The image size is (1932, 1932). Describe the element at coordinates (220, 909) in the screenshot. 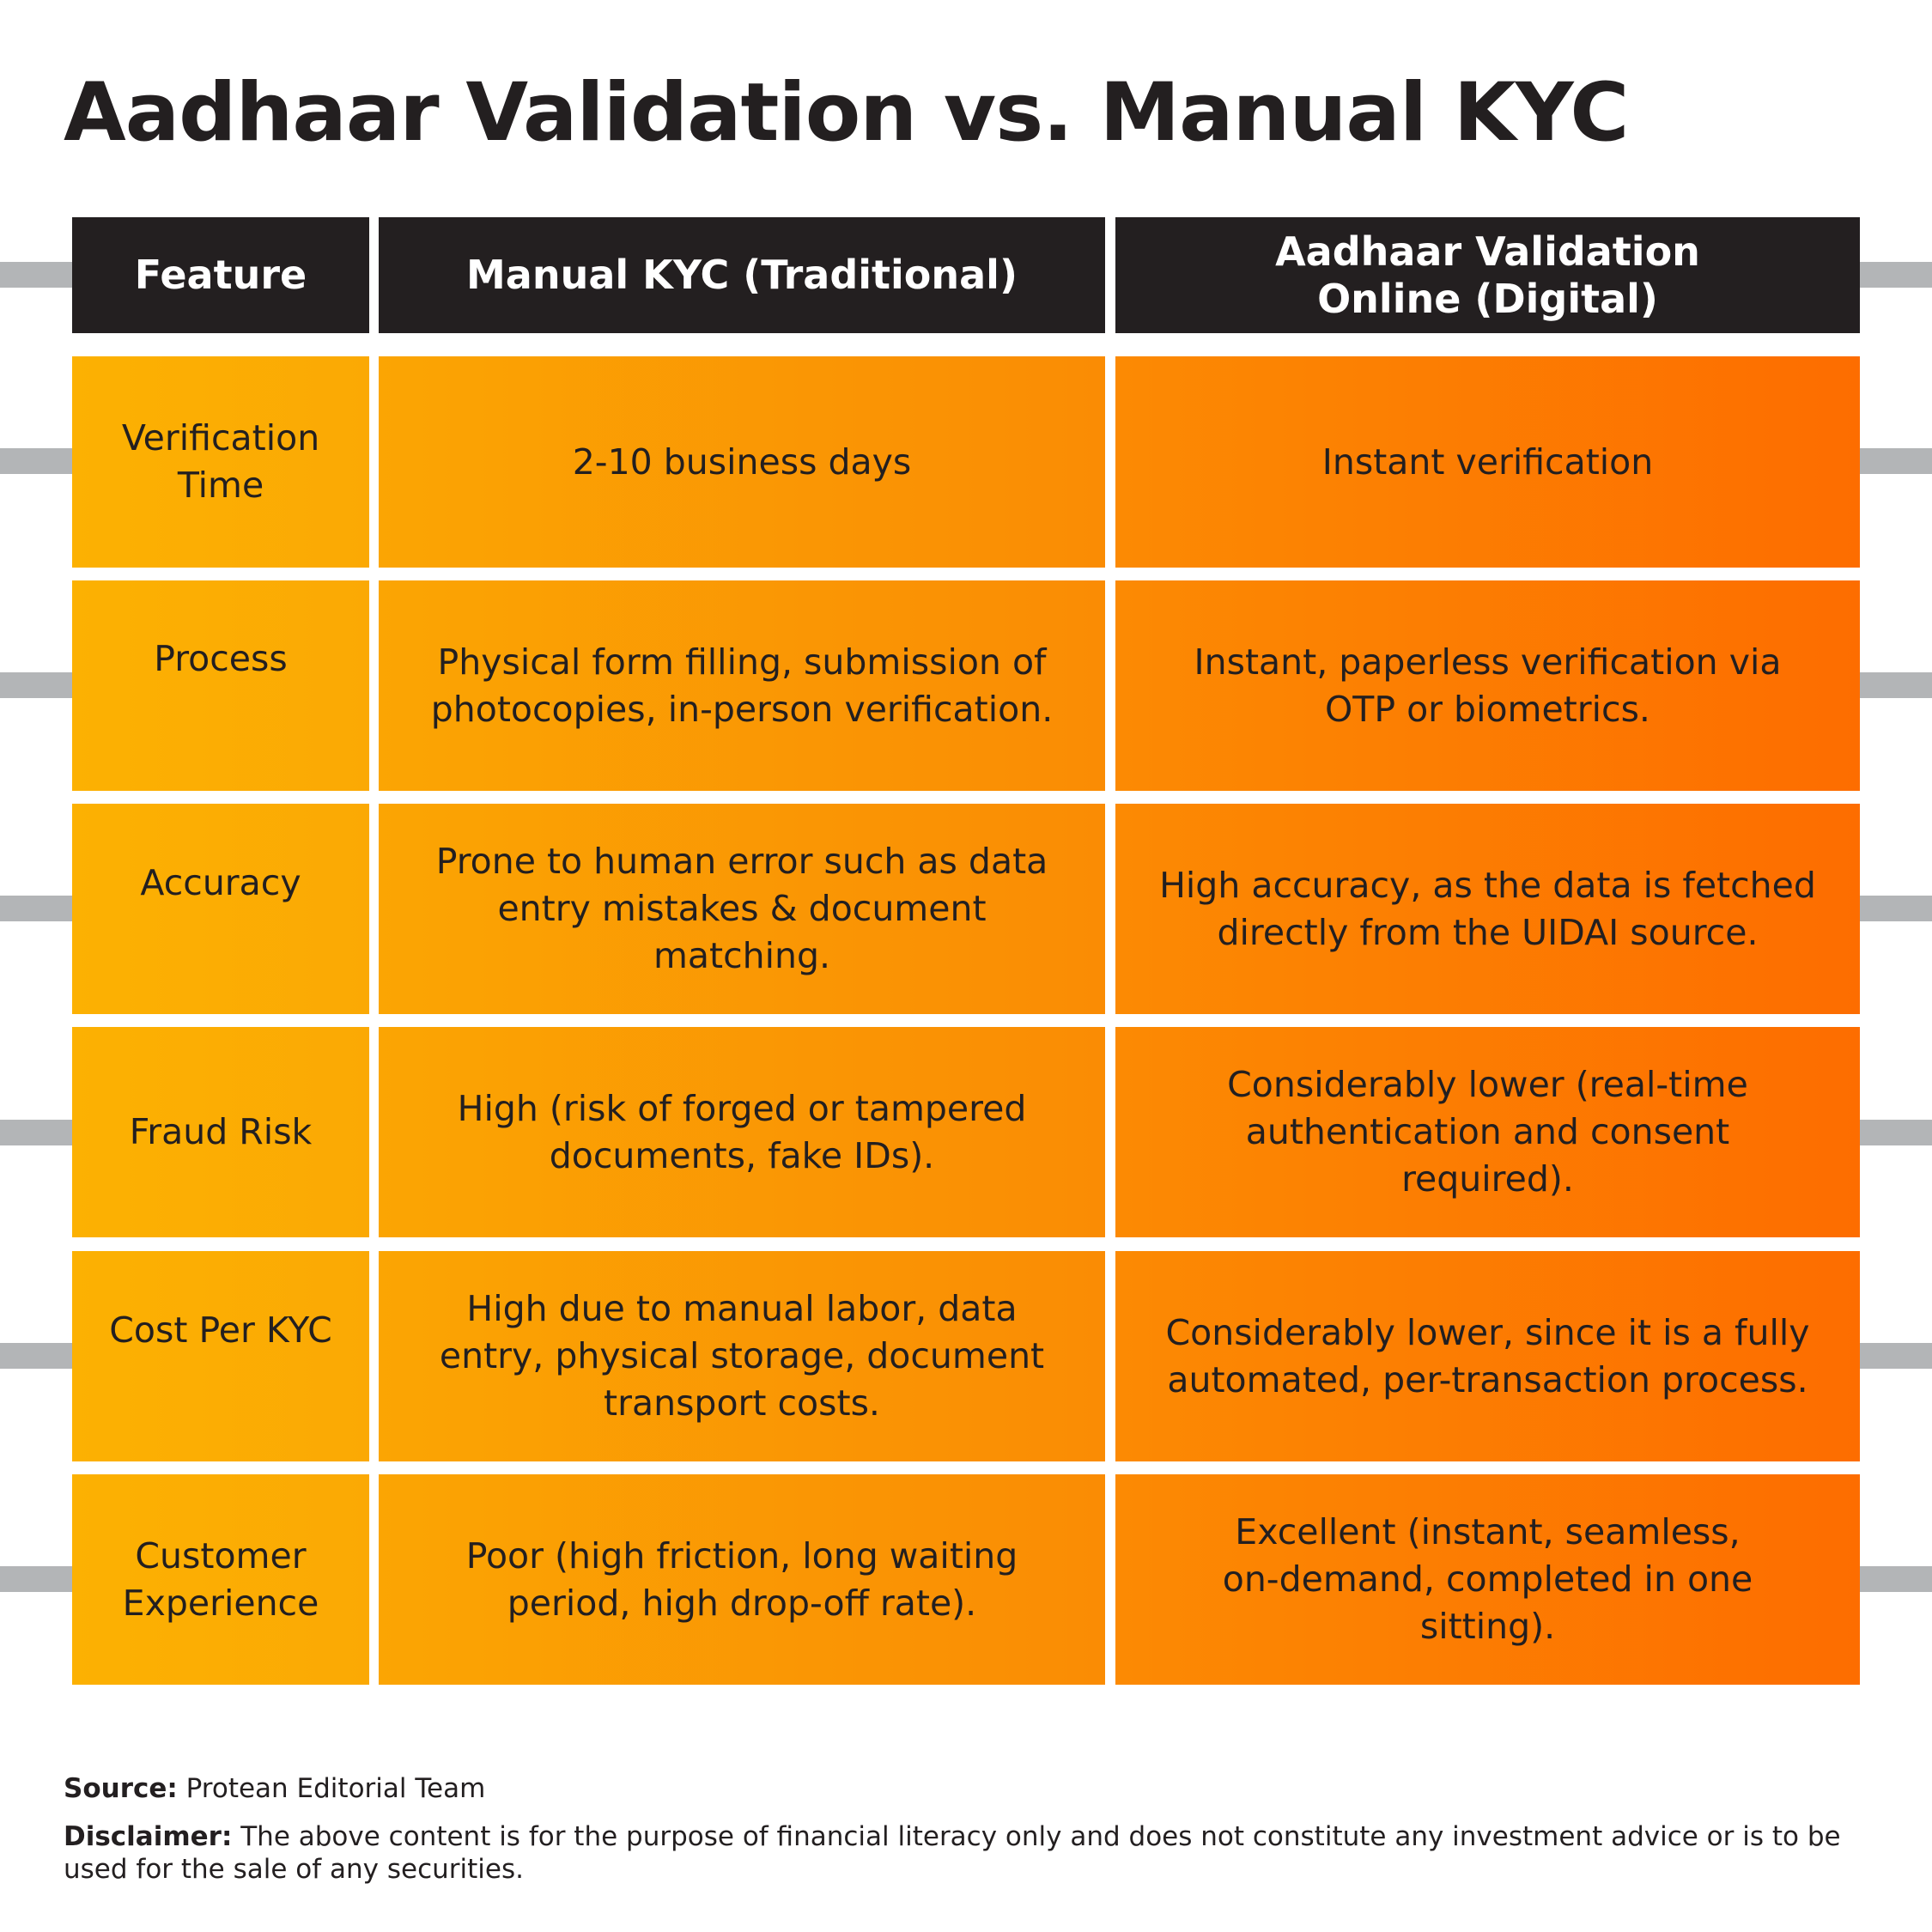

I see `table-row-feature-cell: Accuracy` at that location.